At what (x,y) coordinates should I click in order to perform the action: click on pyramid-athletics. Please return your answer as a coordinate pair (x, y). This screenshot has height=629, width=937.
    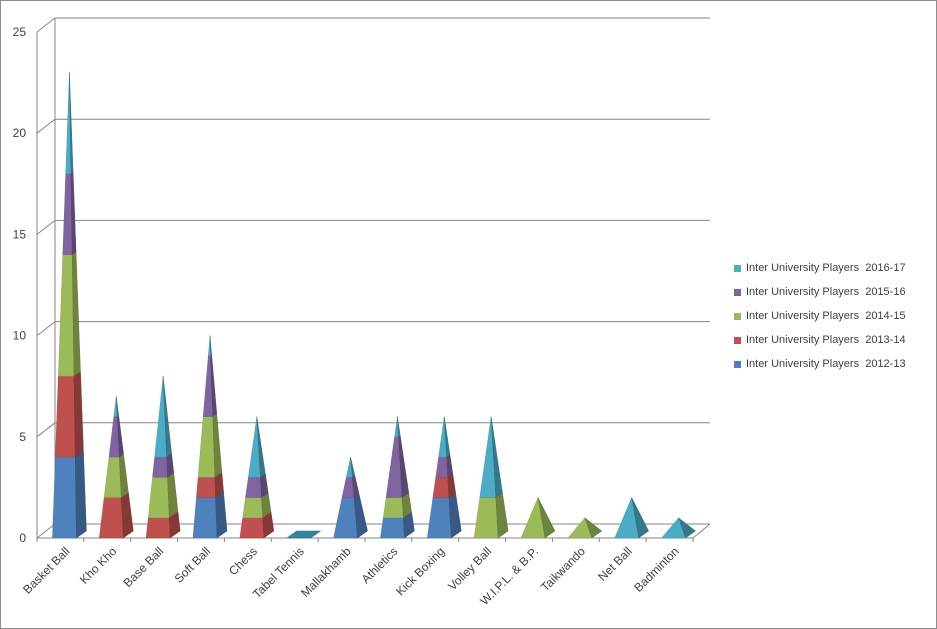
    Looking at the image, I should click on (397, 477).